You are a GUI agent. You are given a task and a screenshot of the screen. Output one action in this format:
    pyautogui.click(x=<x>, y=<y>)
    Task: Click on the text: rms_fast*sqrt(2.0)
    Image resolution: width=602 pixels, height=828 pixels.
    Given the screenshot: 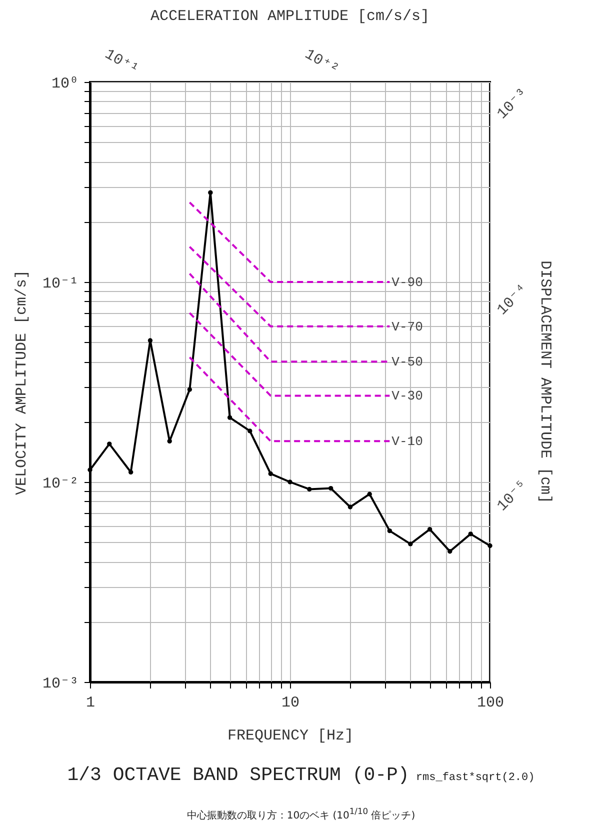 What is the action you would take?
    pyautogui.click(x=474, y=778)
    